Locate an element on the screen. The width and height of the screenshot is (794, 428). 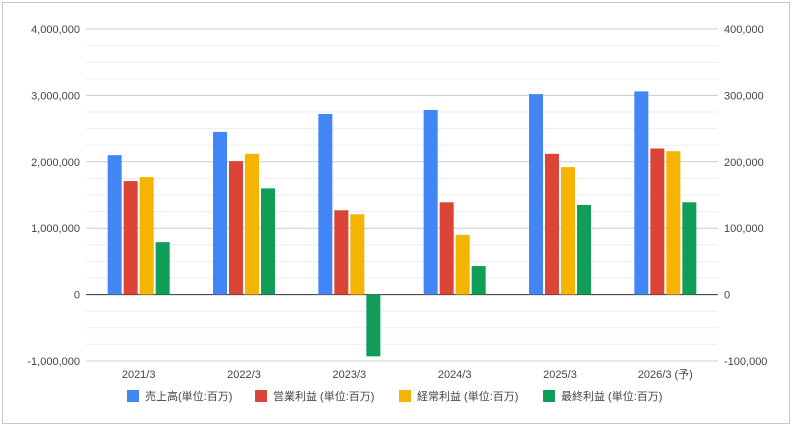
y-right-tick-label: 100,000 is located at coordinates (744, 229).